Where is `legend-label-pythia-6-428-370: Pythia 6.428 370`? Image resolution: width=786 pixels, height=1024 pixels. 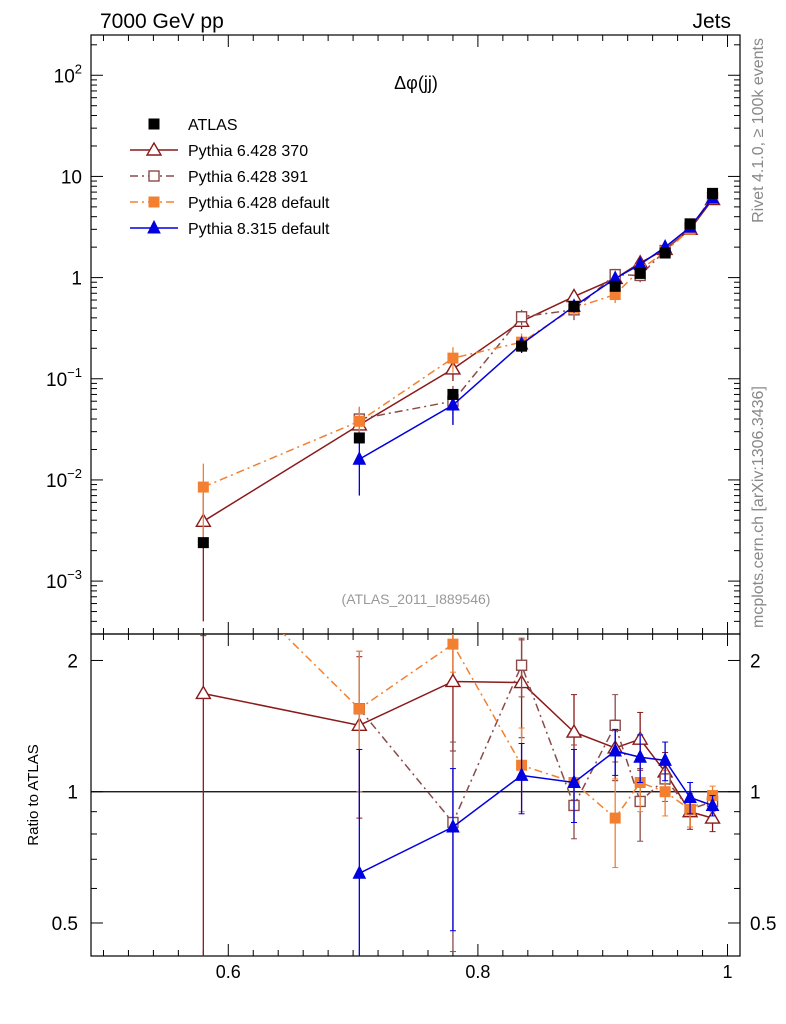 legend-label-pythia-6-428-370: Pythia 6.428 370 is located at coordinates (248, 151).